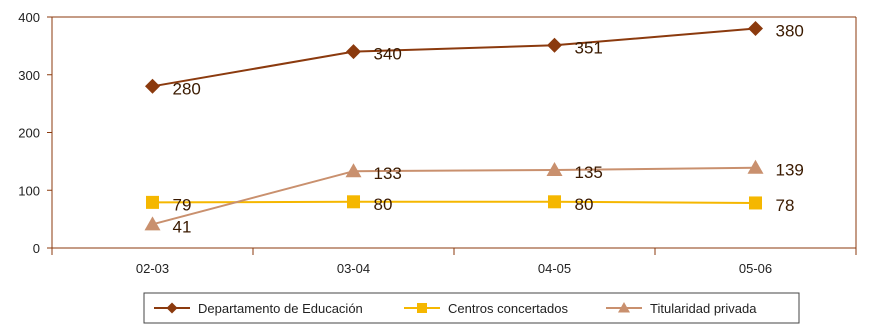 Image resolution: width=870 pixels, height=326 pixels. I want to click on legend-label: Titularidad privada, so click(703, 308).